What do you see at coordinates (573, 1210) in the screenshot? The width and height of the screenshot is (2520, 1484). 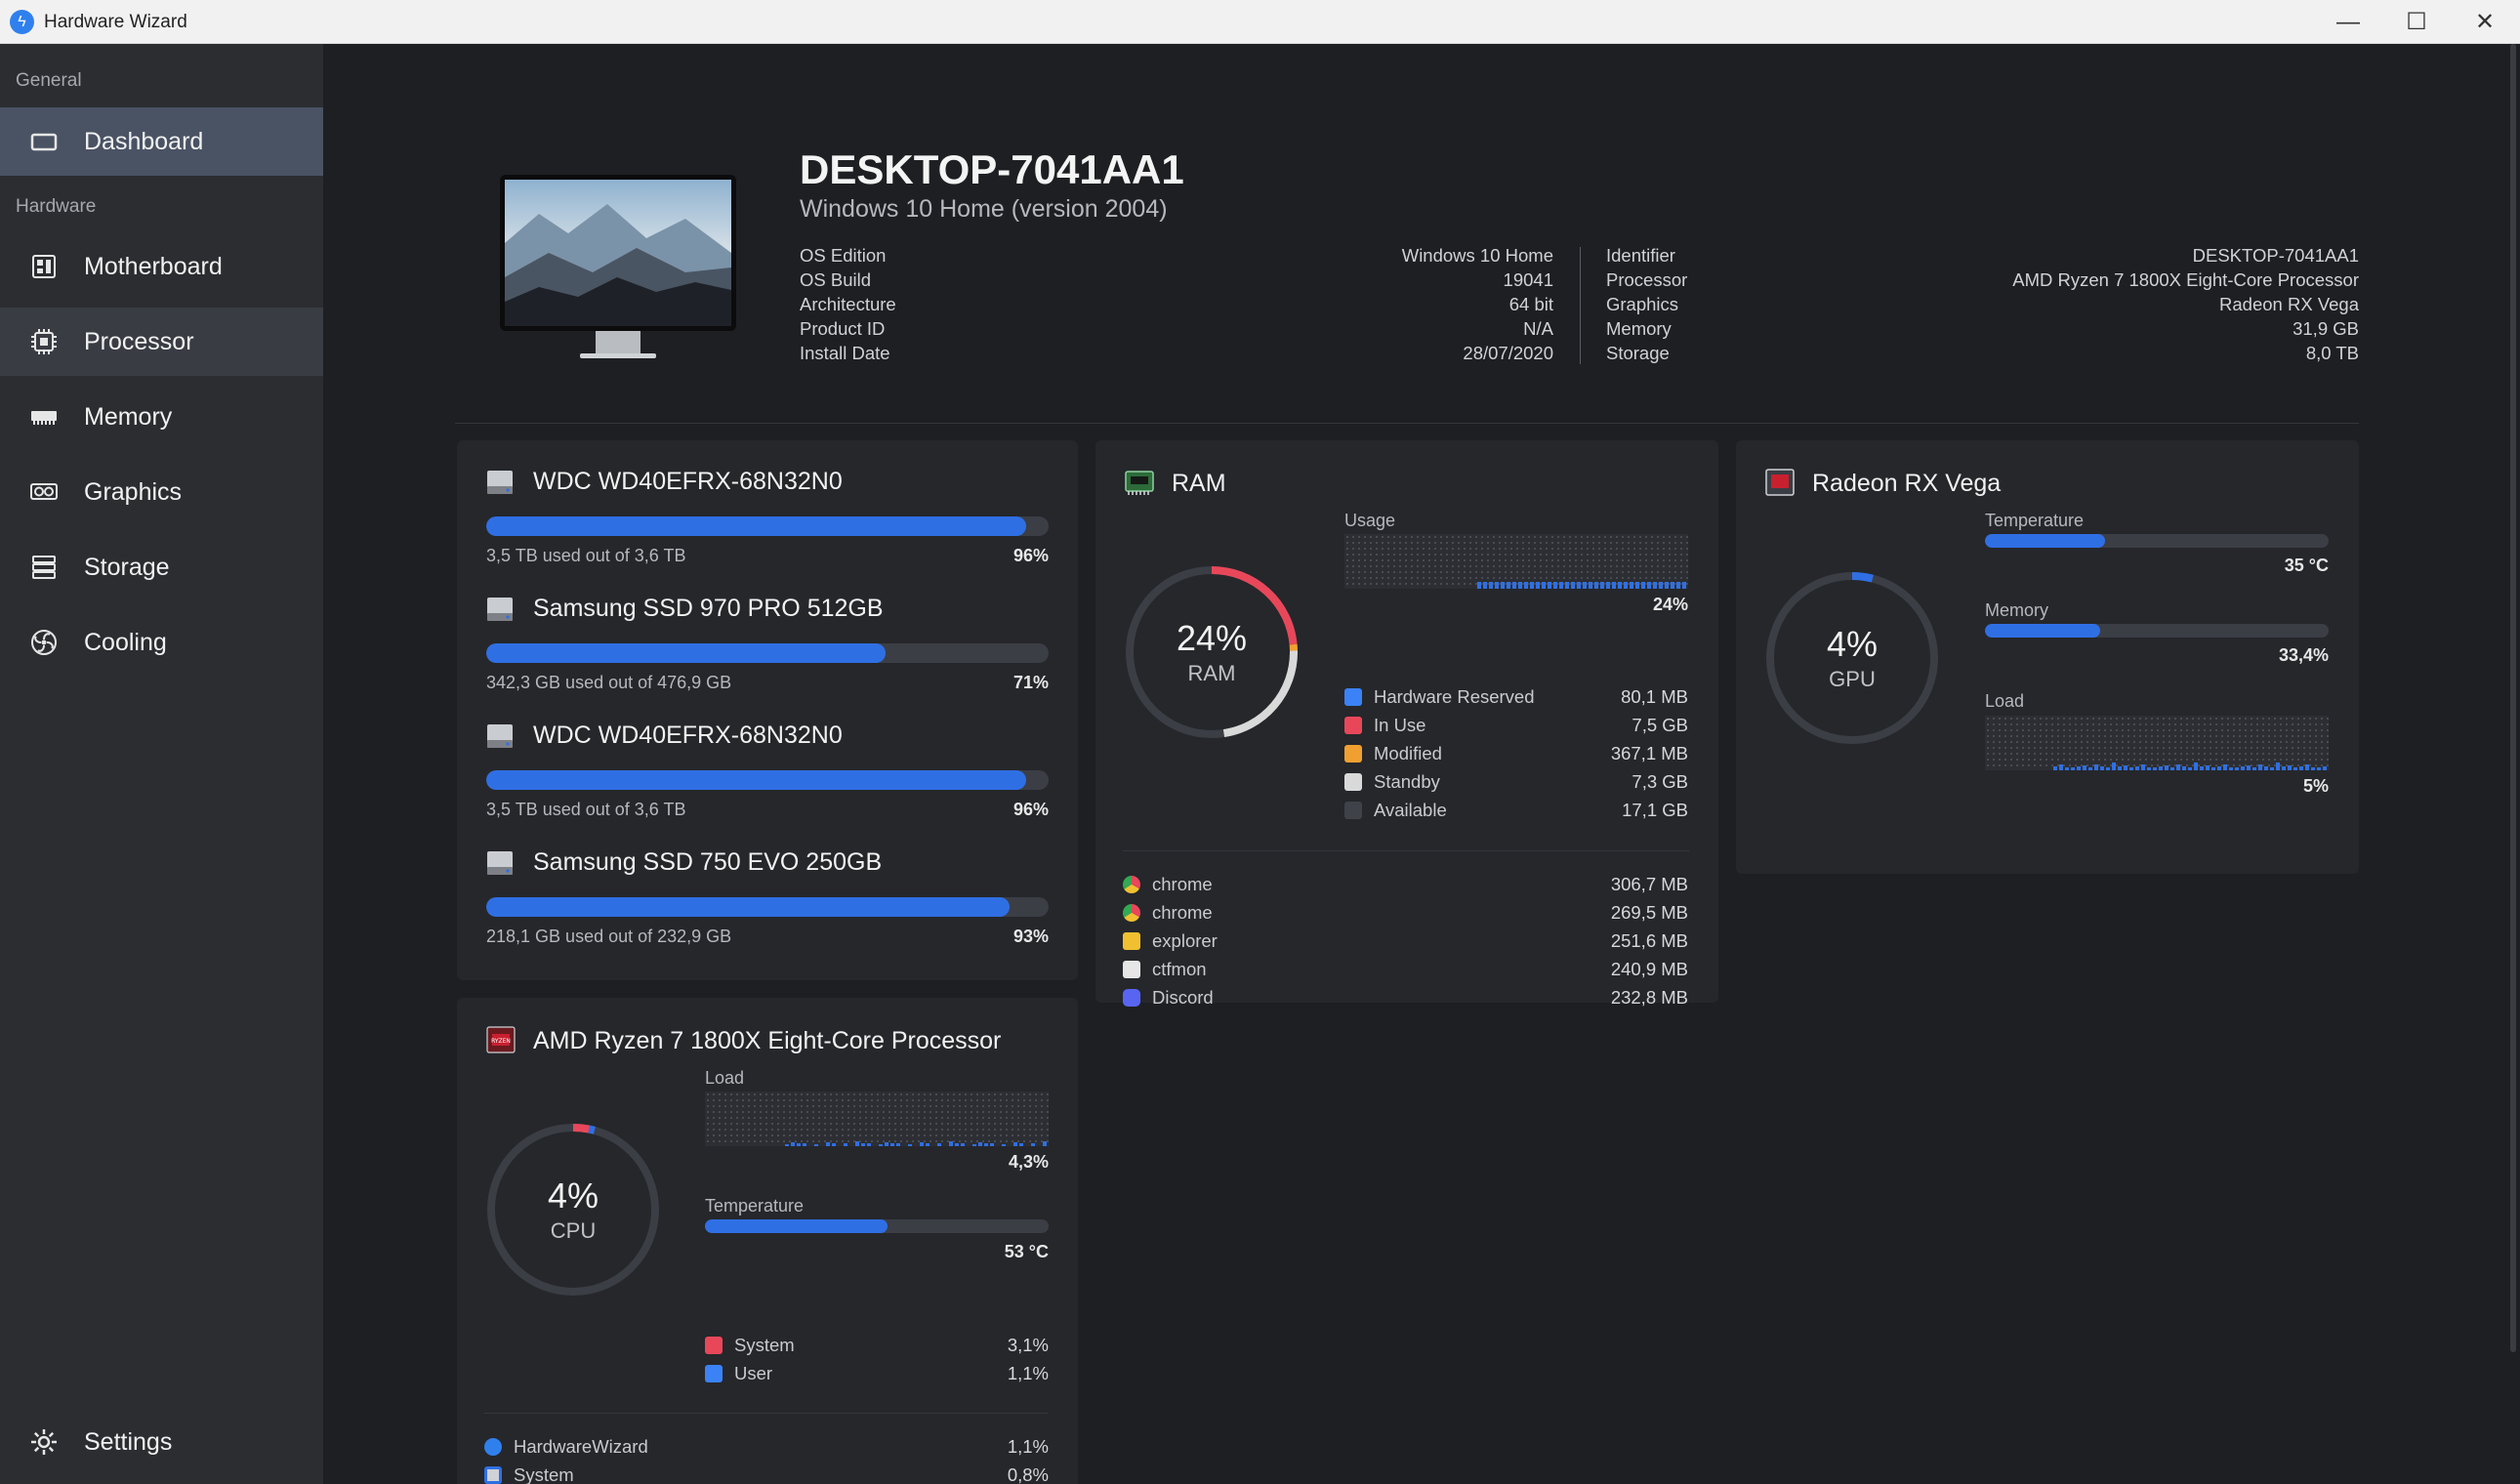 I see `cpu-gauge: 4% CPU` at bounding box center [573, 1210].